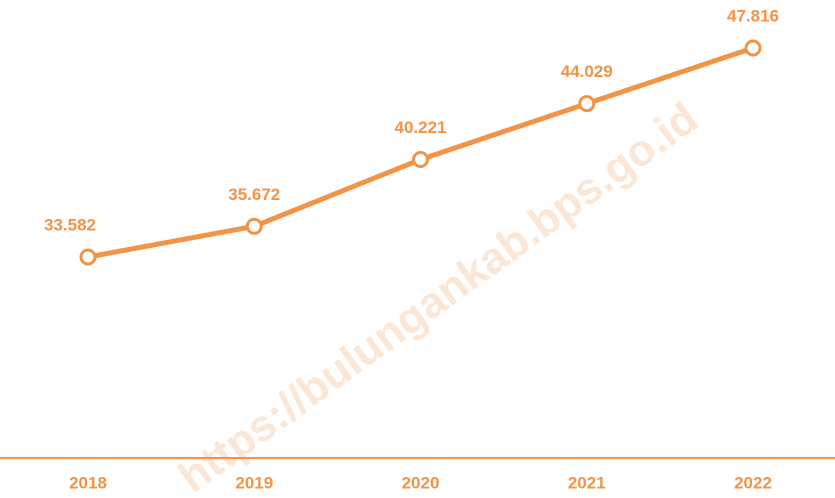  I want to click on x-tick-label: 2022, so click(753, 482).